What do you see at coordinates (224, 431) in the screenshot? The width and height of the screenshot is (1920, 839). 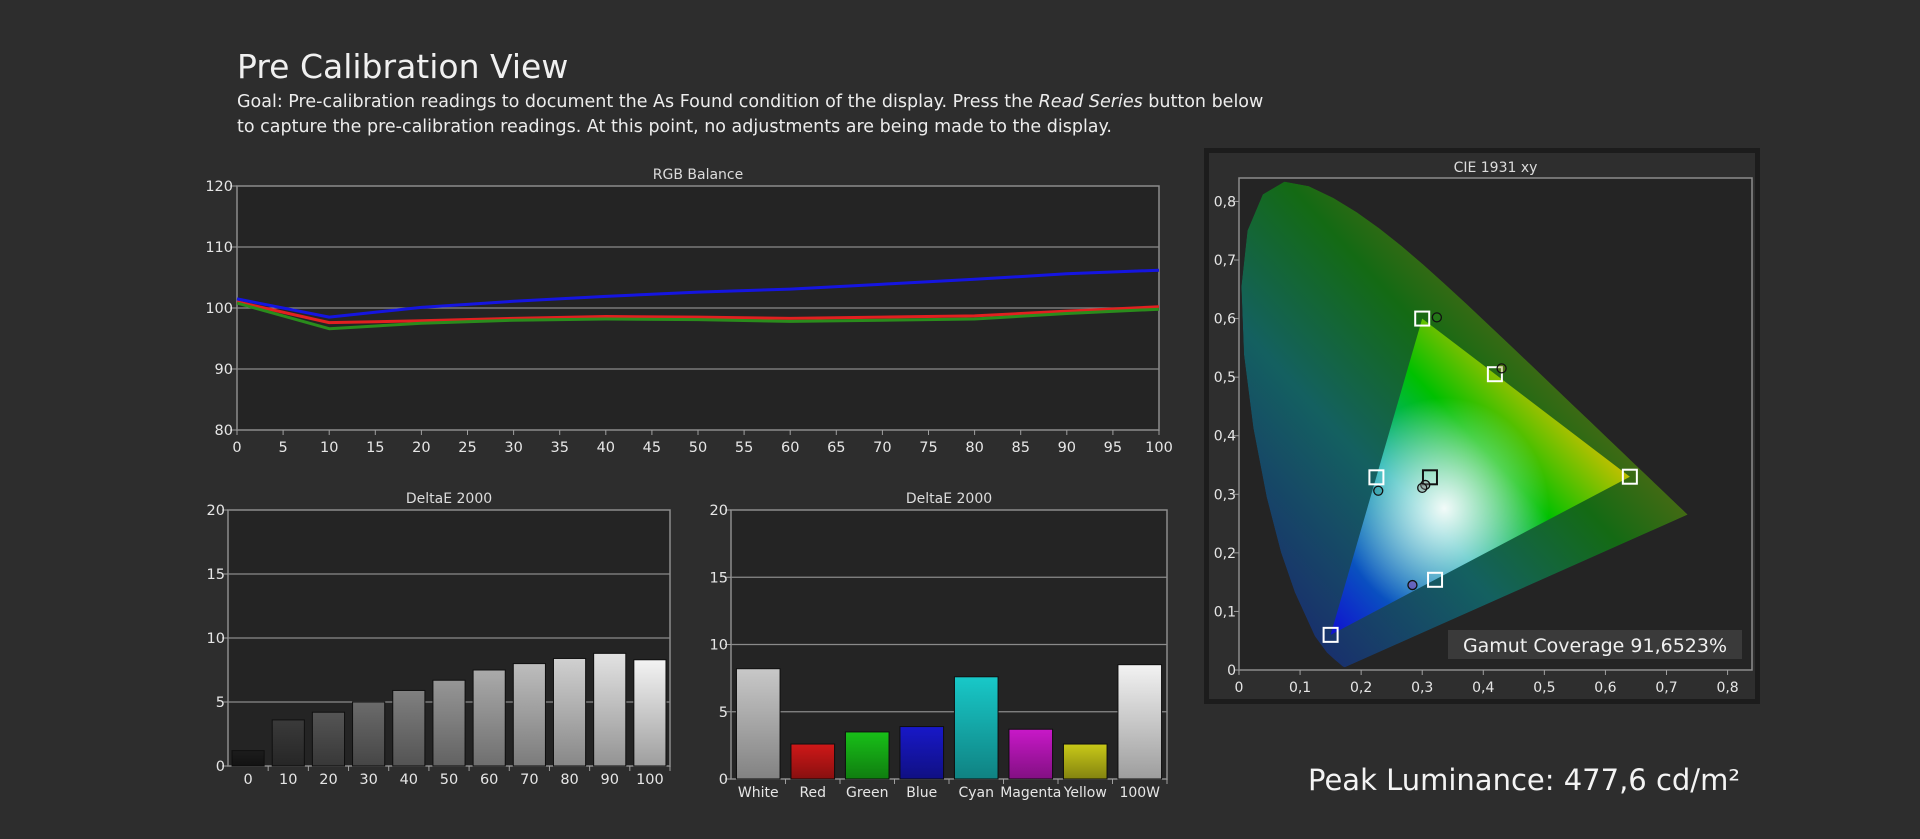 I see `rgb-y-tick-label: 80` at bounding box center [224, 431].